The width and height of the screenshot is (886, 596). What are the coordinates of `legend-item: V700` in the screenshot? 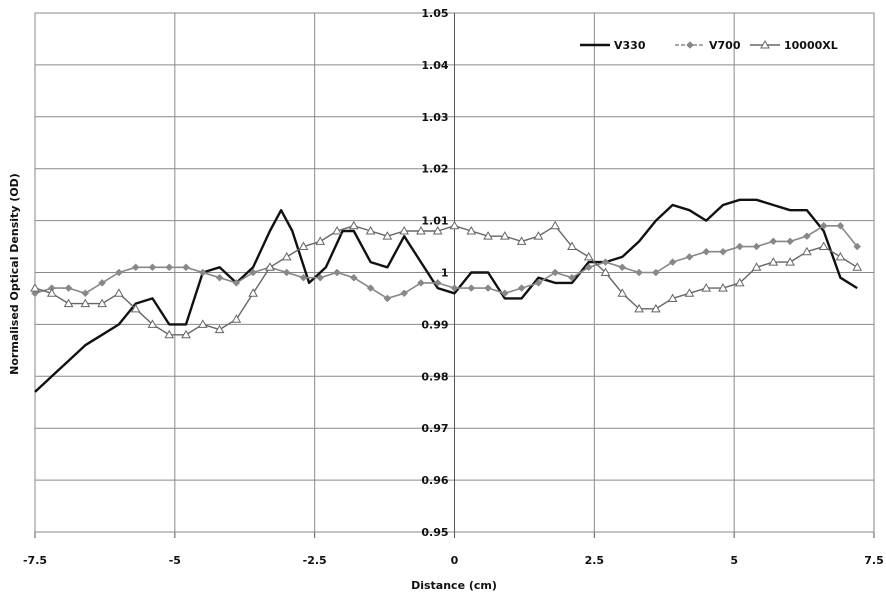 It's located at (708, 45).